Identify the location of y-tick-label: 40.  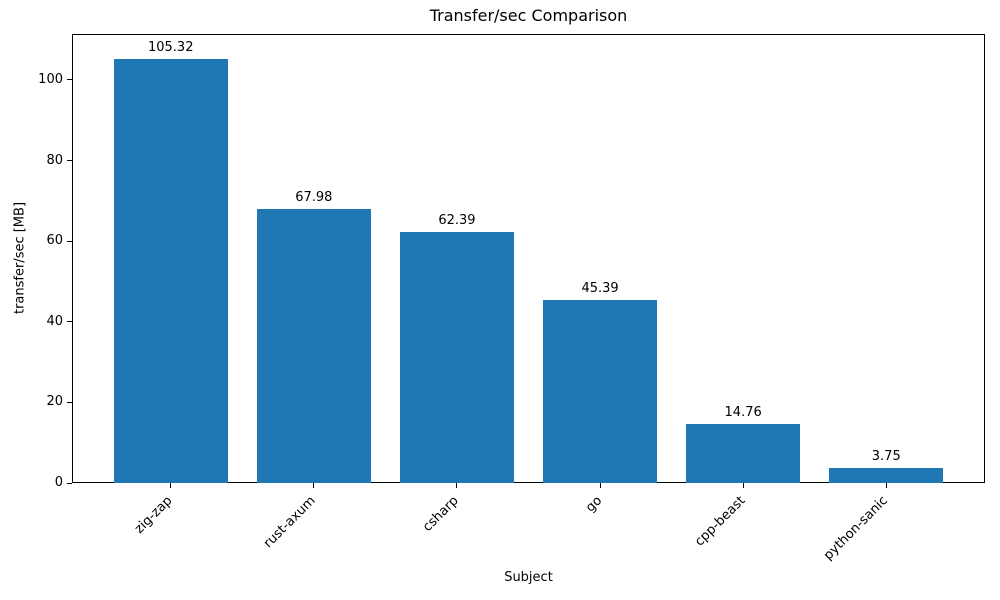
(54, 321).